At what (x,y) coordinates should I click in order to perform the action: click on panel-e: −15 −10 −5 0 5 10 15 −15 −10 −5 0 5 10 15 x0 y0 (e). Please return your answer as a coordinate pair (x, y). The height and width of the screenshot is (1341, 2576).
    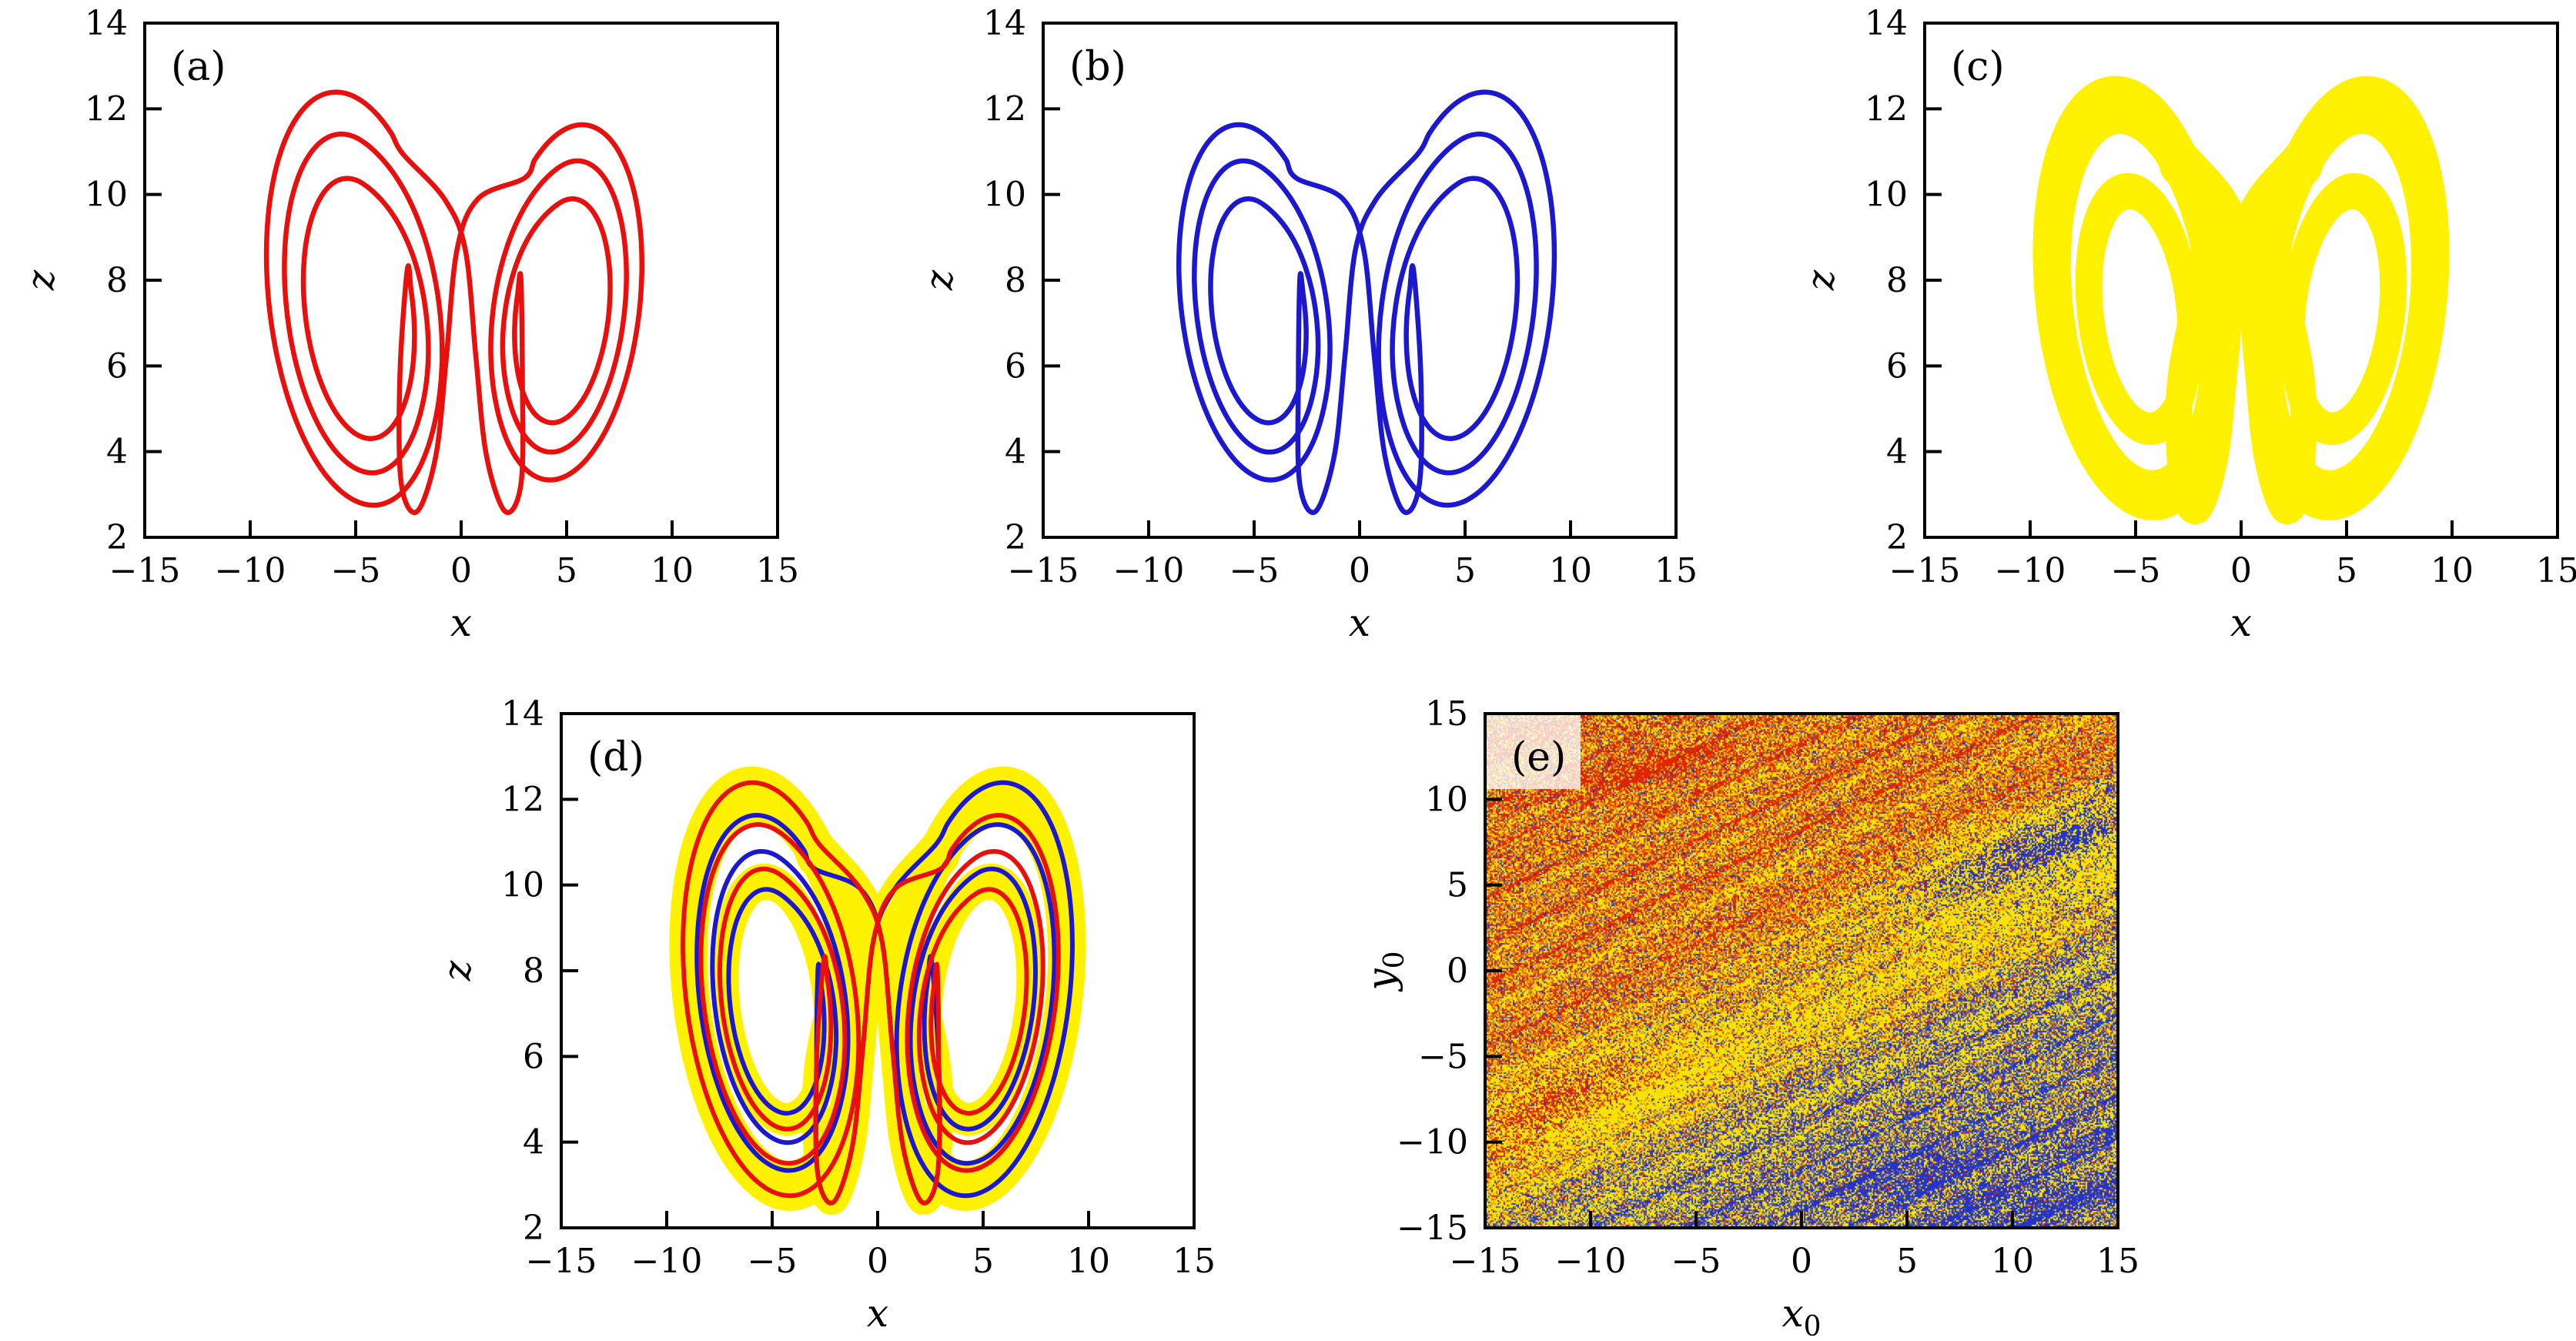
    Looking at the image, I should click on (1749, 1017).